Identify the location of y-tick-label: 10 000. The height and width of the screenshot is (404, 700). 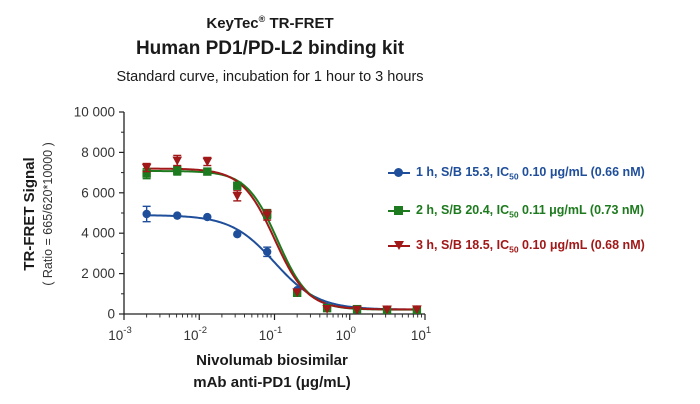
(94, 112).